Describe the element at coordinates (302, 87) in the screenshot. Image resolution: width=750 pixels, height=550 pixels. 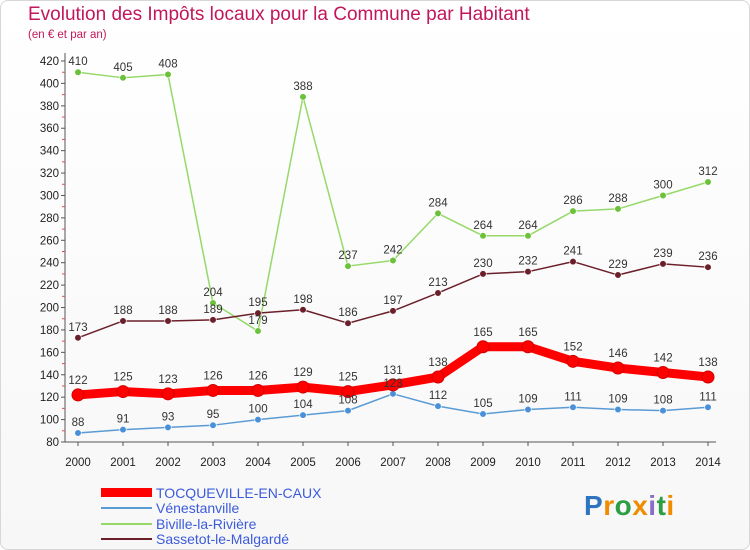
I see `data-label-biville-la-riviere: 388` at that location.